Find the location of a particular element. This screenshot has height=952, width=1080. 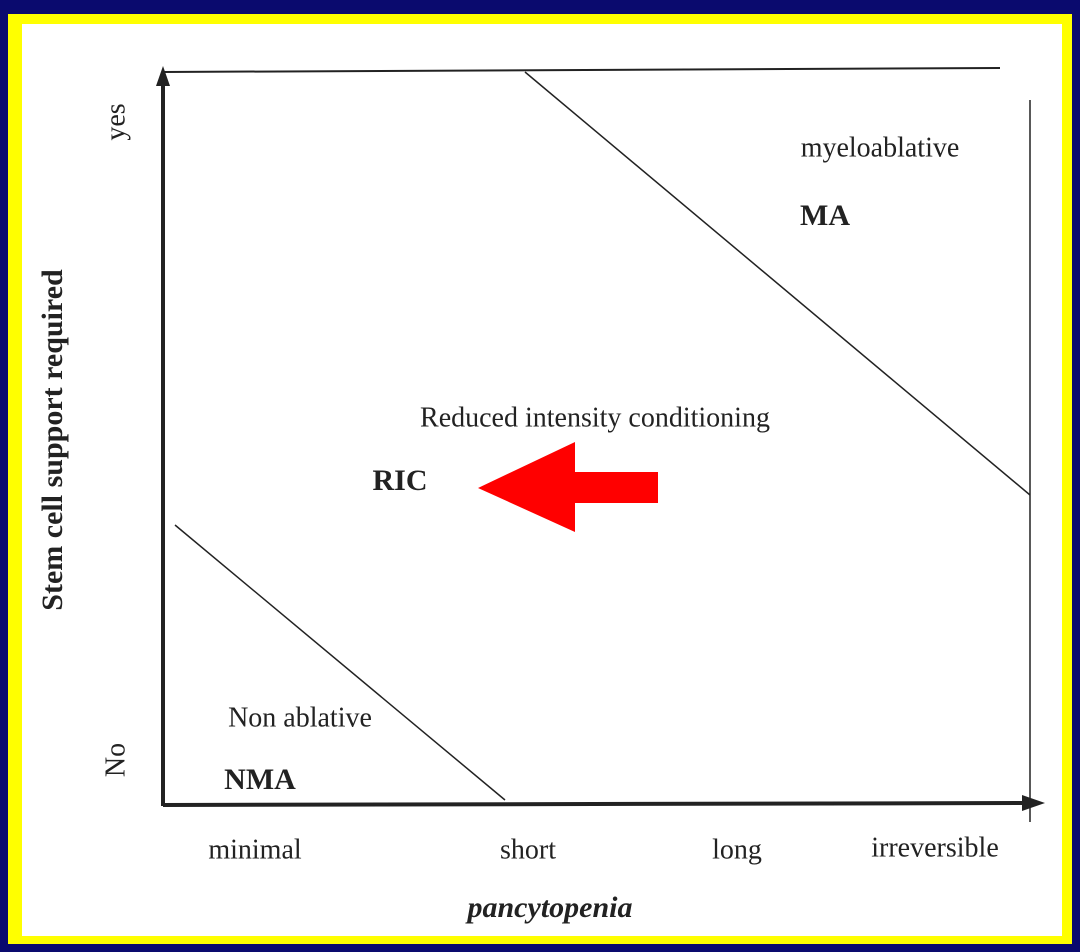

y-axis-title: Stem cell support required is located at coordinates (52, 440).